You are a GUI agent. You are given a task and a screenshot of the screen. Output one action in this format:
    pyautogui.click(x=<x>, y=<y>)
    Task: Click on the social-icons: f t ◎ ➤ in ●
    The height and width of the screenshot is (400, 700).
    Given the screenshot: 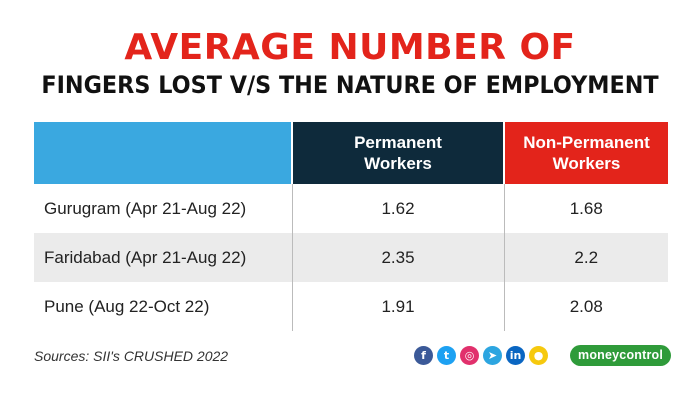 What is the action you would take?
    pyautogui.click(x=481, y=355)
    